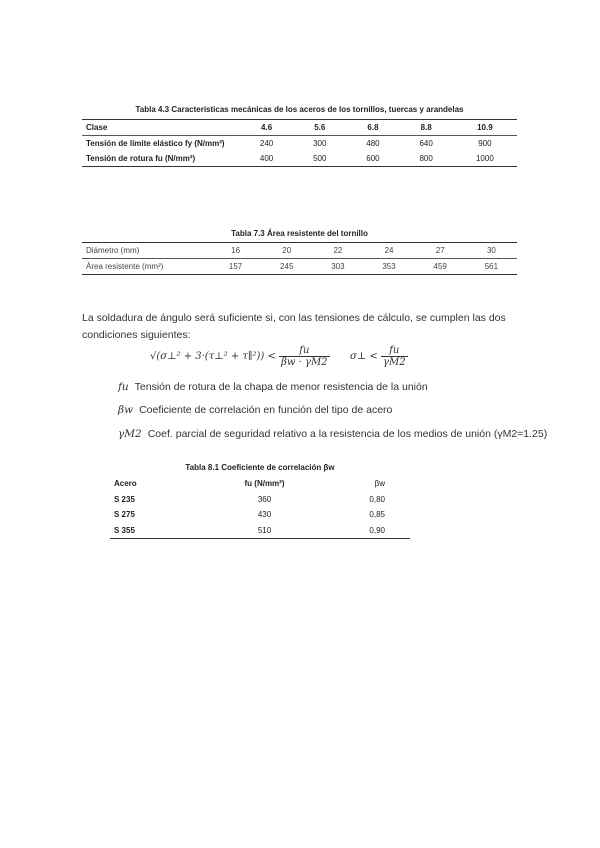 Image resolution: width=600 pixels, height=848 pixels. I want to click on table-header-row: Acero fu (N/mm²) βw, so click(260, 484).